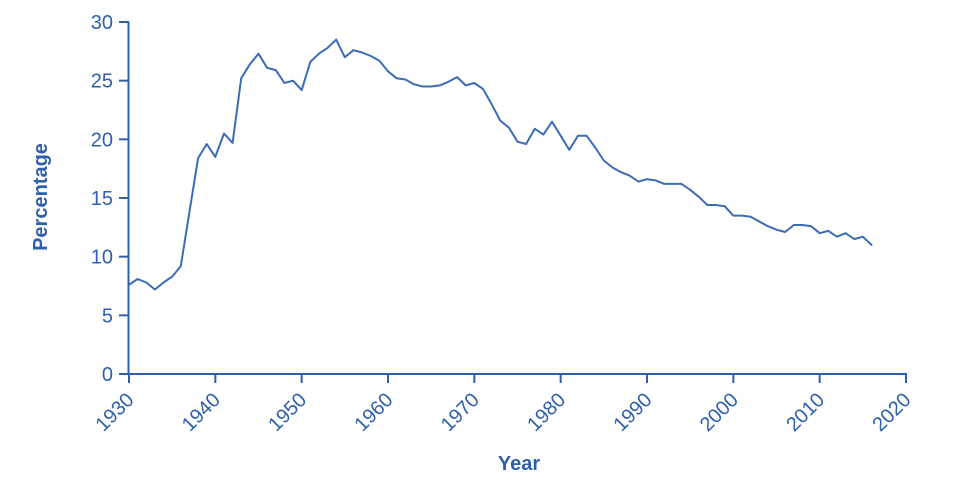 This screenshot has width=975, height=491. I want to click on x-tick-label: 1930, so click(115, 412).